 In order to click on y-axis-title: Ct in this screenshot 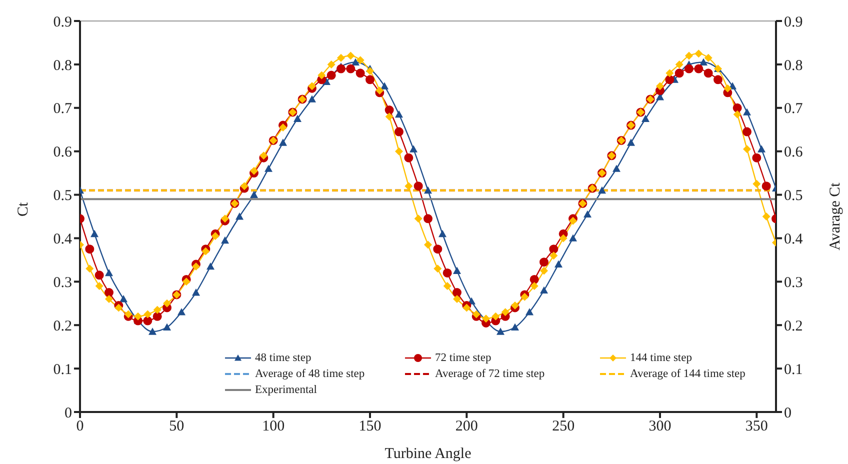, I will do `click(23, 208)`.